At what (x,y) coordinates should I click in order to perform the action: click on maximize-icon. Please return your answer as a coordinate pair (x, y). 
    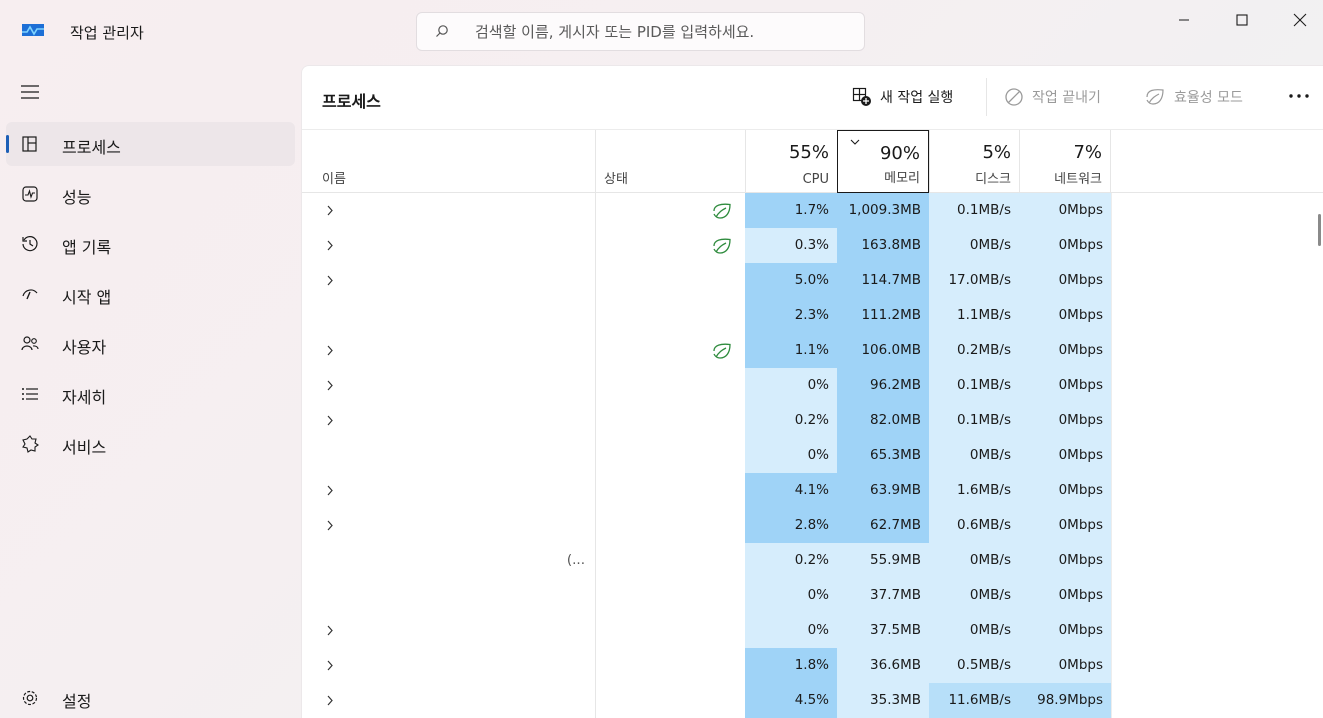
    Looking at the image, I should click on (1242, 20).